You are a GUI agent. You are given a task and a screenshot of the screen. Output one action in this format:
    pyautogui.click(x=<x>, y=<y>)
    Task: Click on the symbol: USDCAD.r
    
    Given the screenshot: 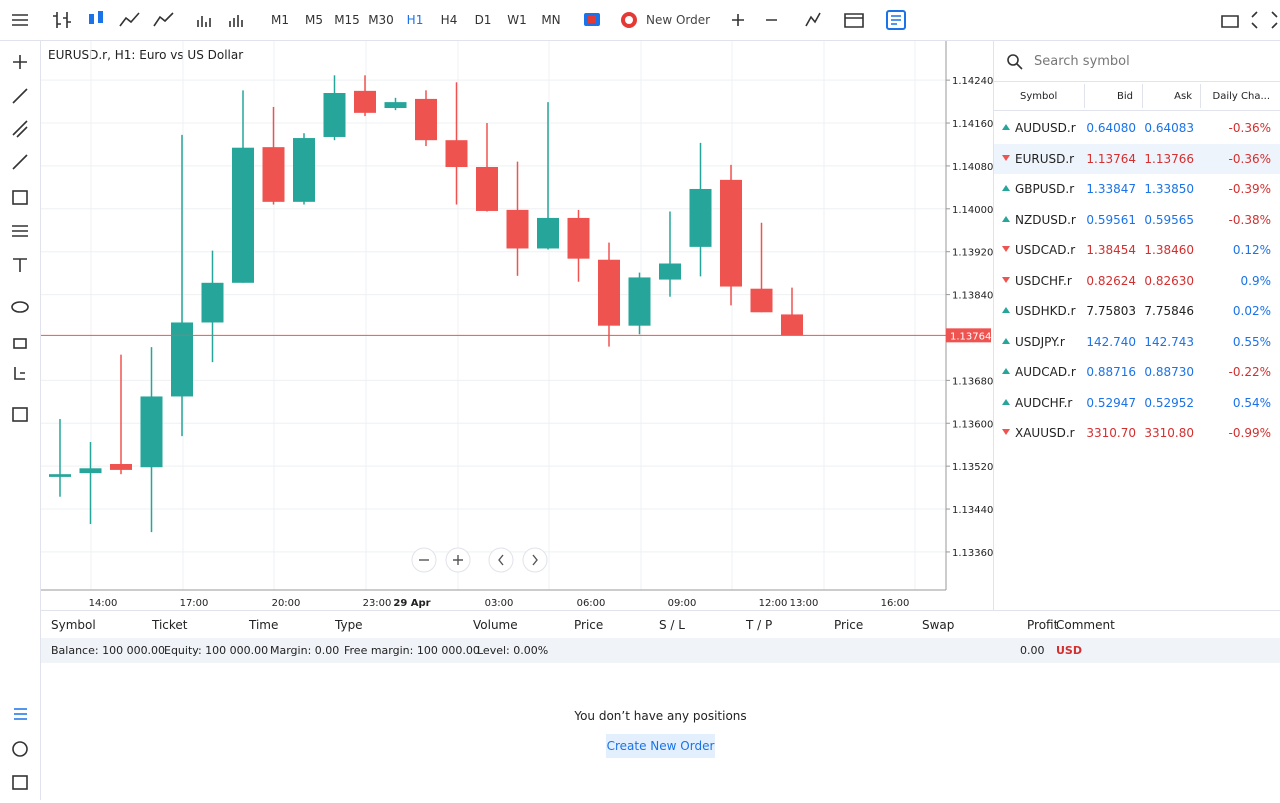 What is the action you would take?
    pyautogui.click(x=1045, y=250)
    